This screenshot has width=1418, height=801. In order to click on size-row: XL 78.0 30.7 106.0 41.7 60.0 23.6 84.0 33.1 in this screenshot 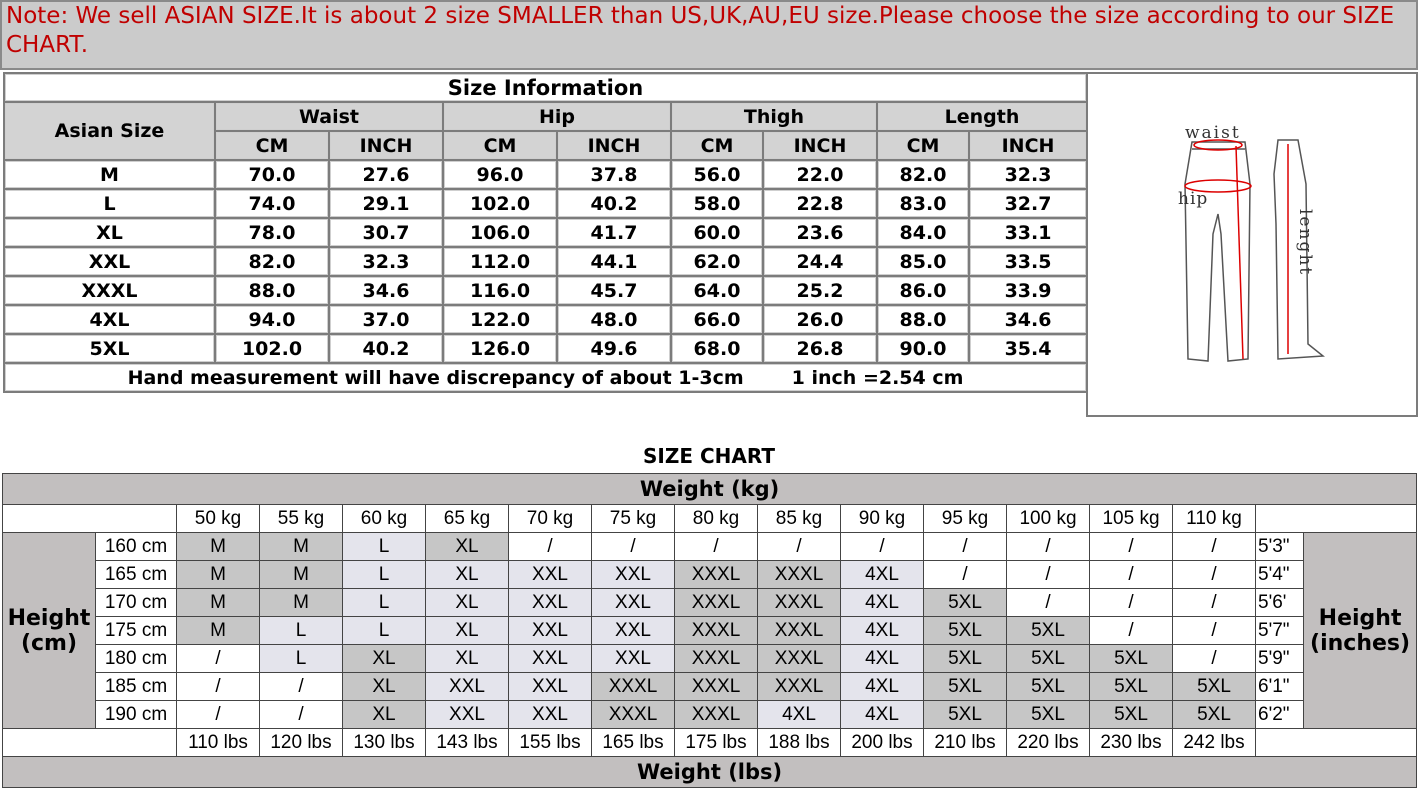, I will do `click(546, 232)`.